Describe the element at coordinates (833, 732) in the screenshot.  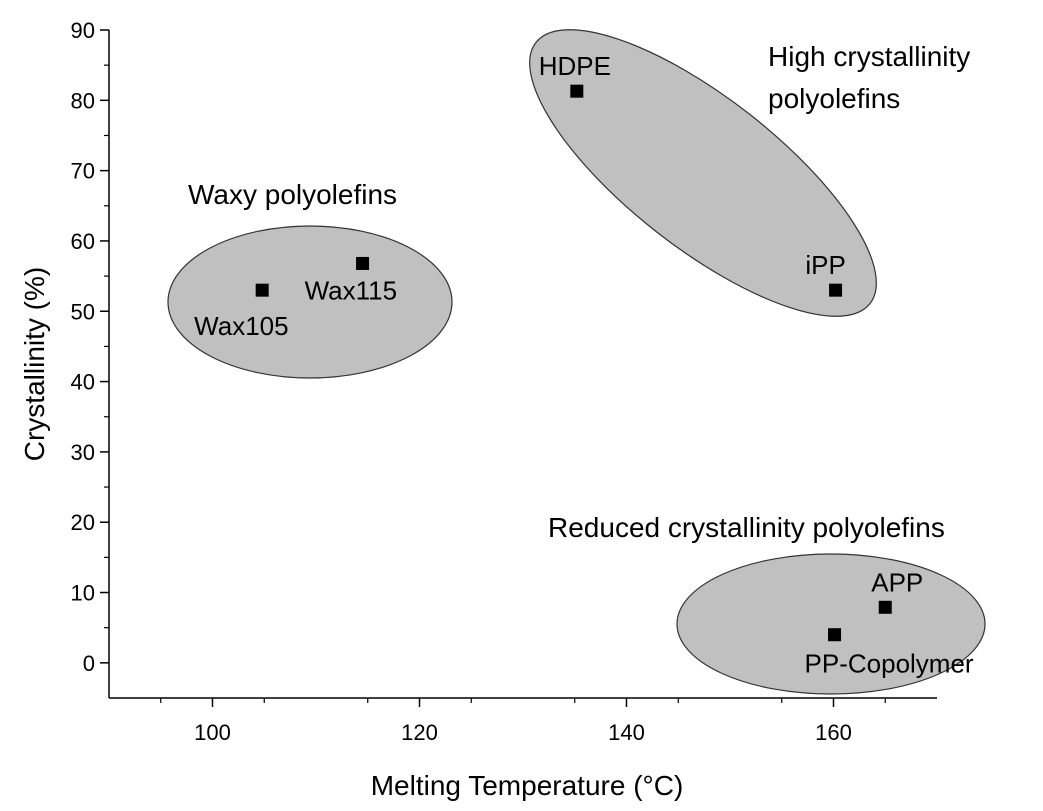
I see `x-tick-label: 160` at that location.